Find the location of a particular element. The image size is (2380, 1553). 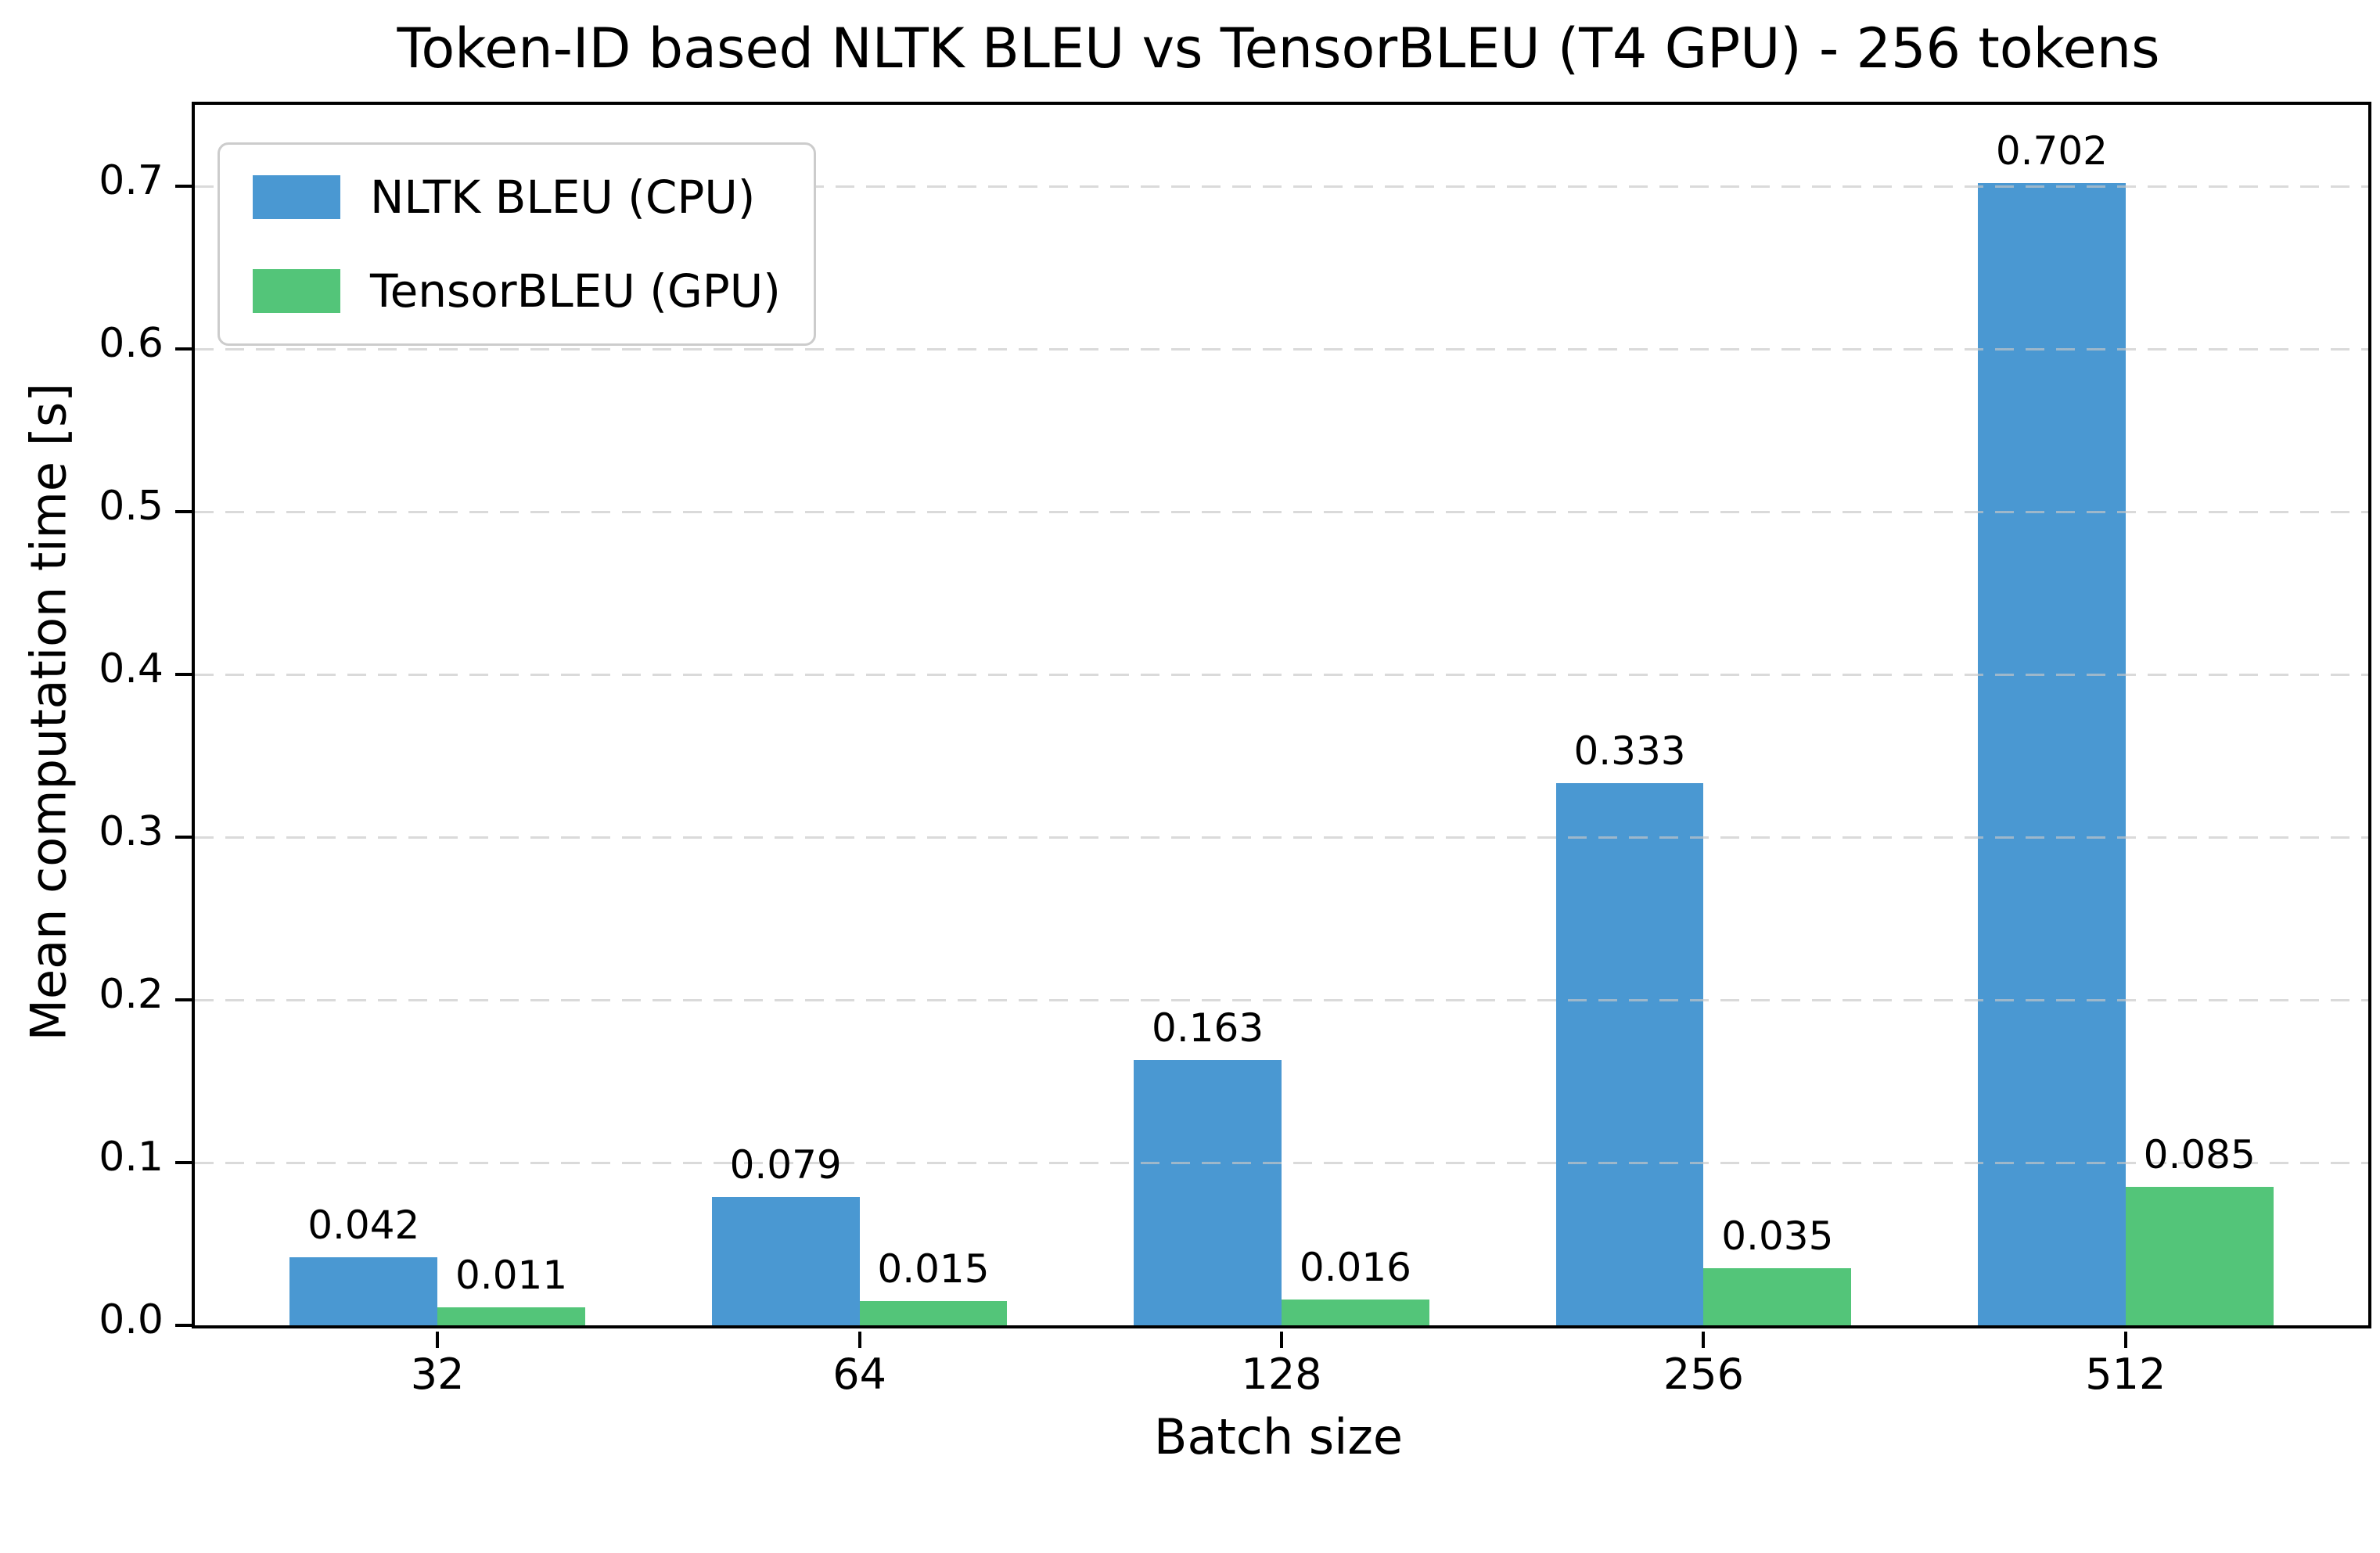

bar-value-label: 0.015 is located at coordinates (933, 1269).